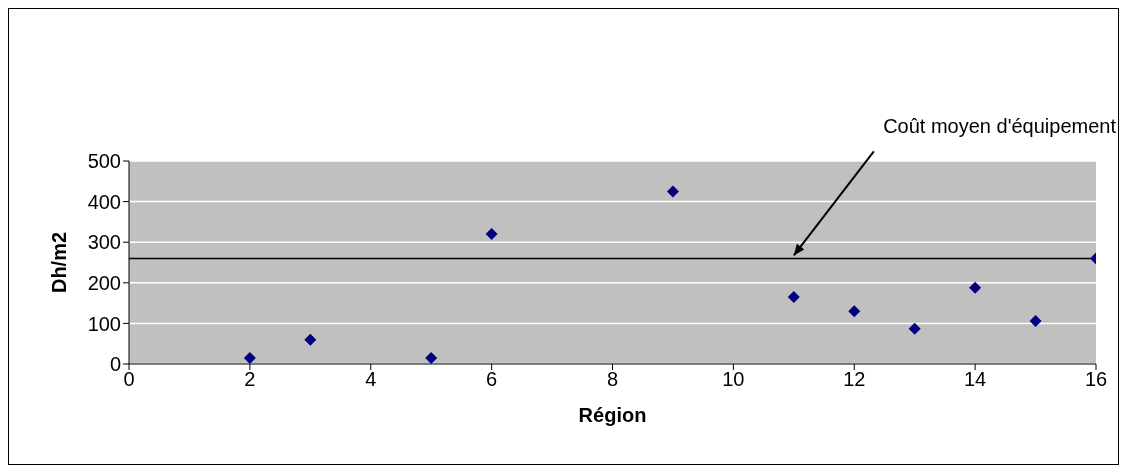 This screenshot has height=470, width=1127. Describe the element at coordinates (612, 379) in the screenshot. I see `x-tick-label: 8` at that location.